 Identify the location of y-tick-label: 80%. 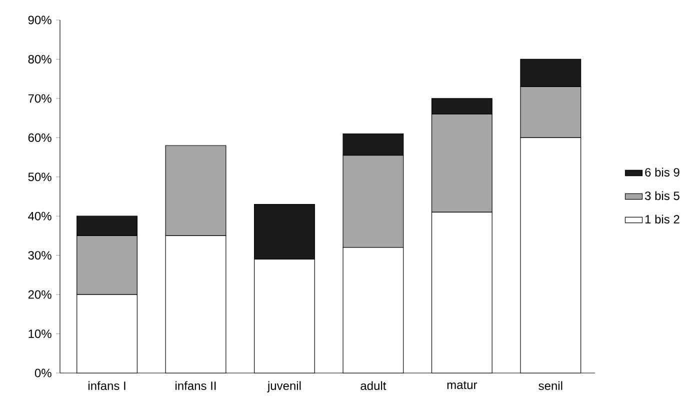
(40, 59).